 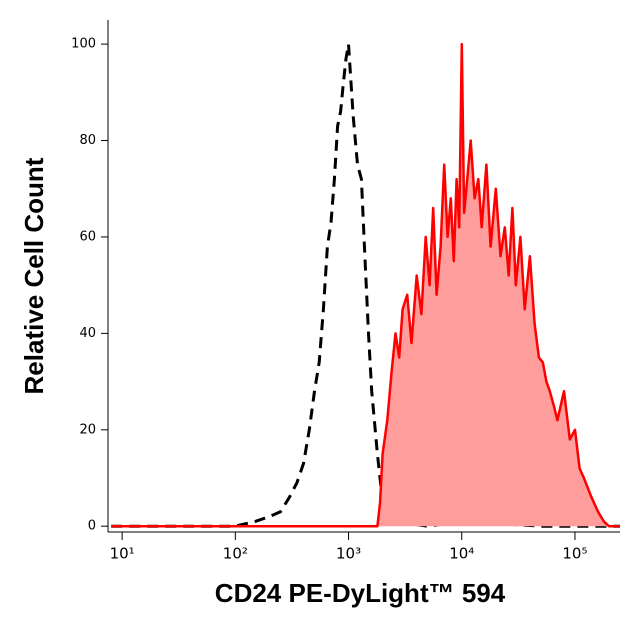 What do you see at coordinates (83, 44) in the screenshot?
I see `y-tick-label: 100` at bounding box center [83, 44].